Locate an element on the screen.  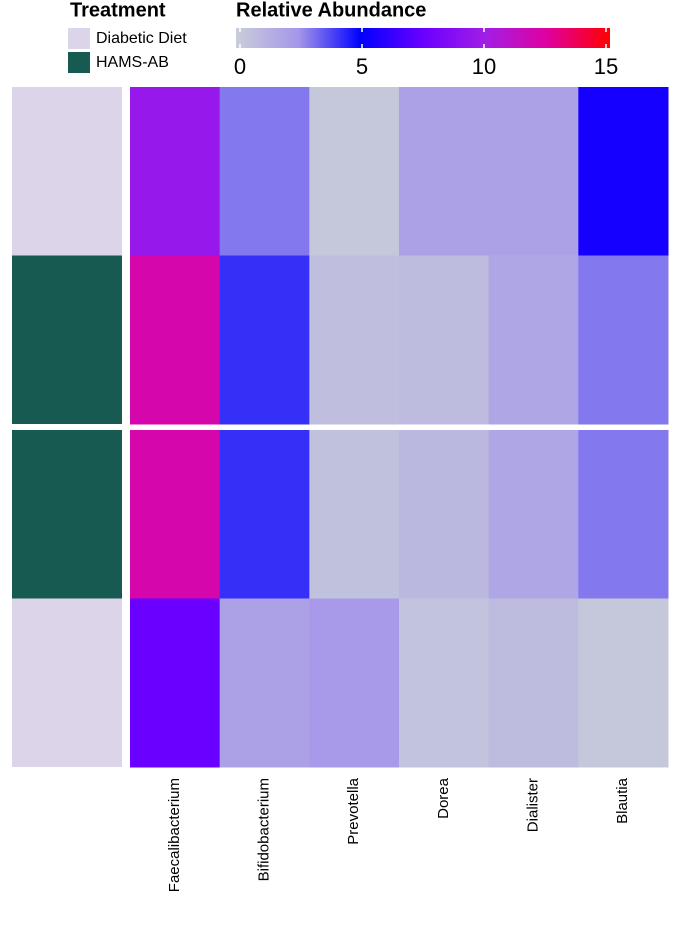
colorbar-title: Relative Abundance is located at coordinates (331, 10).